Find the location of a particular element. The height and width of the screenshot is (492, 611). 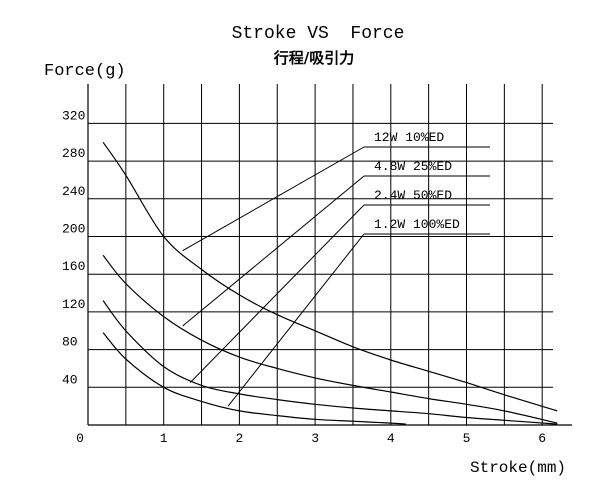

legend-label-2: 4.8W 25%ED is located at coordinates (413, 166).